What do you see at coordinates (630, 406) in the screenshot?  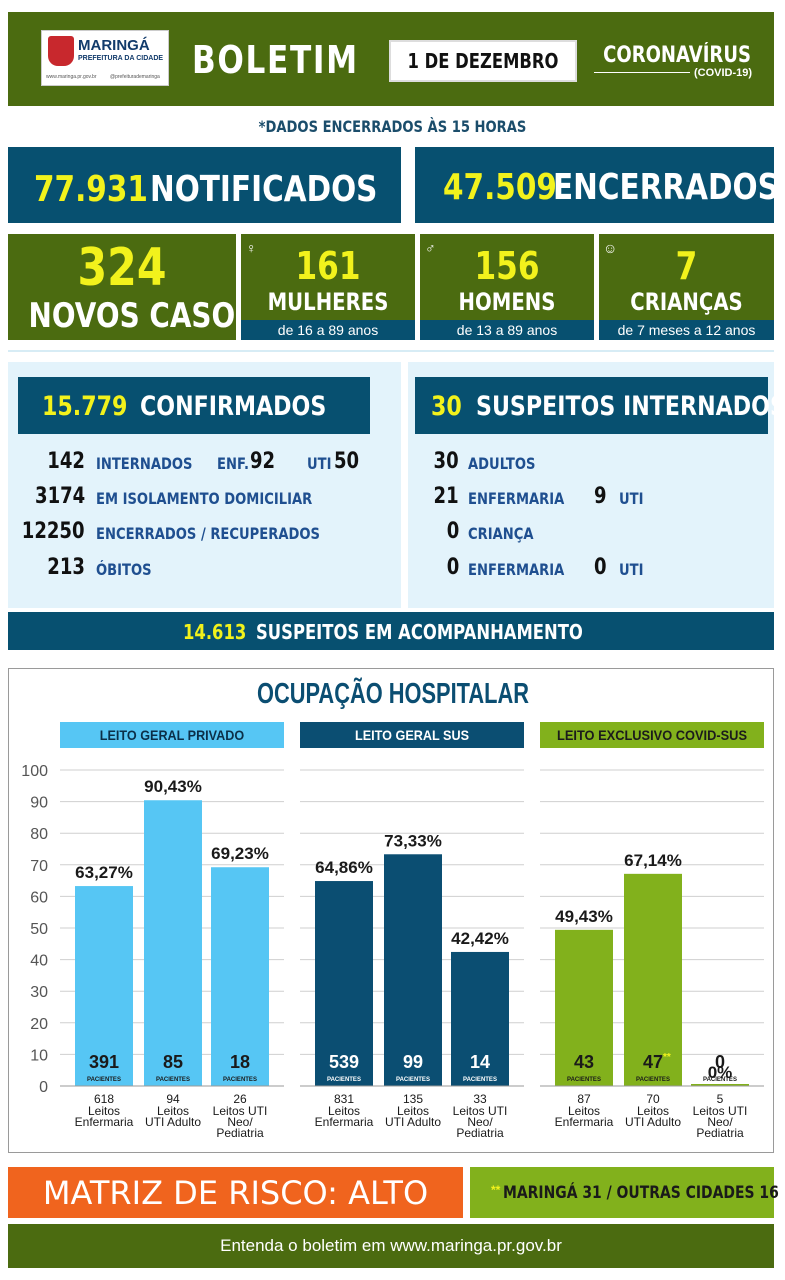 I see `suspects-label: SUSPEITOS INTERNADOS` at bounding box center [630, 406].